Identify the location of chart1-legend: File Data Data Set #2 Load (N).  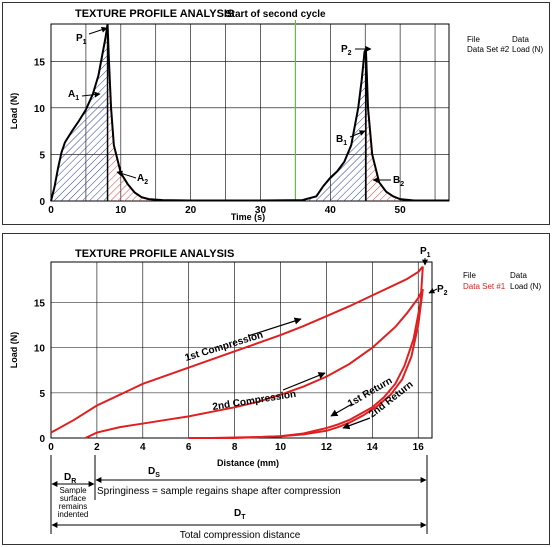
(505, 44).